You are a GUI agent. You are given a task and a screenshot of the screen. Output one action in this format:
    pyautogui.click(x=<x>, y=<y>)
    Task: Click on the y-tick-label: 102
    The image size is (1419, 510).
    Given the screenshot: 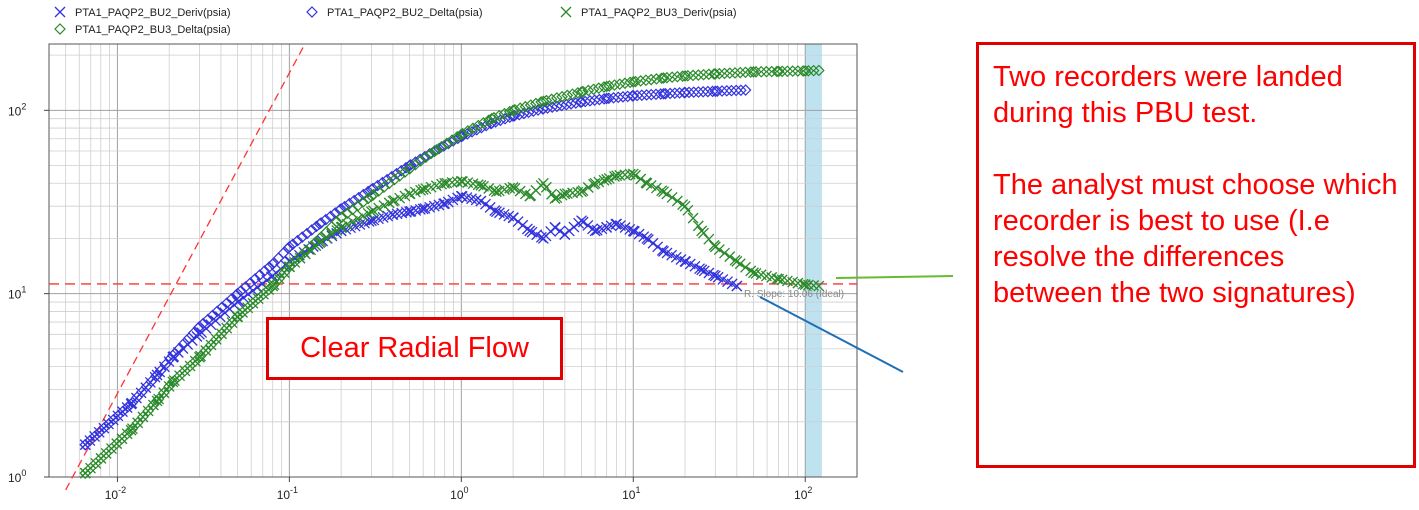 What is the action you would take?
    pyautogui.click(x=17, y=109)
    